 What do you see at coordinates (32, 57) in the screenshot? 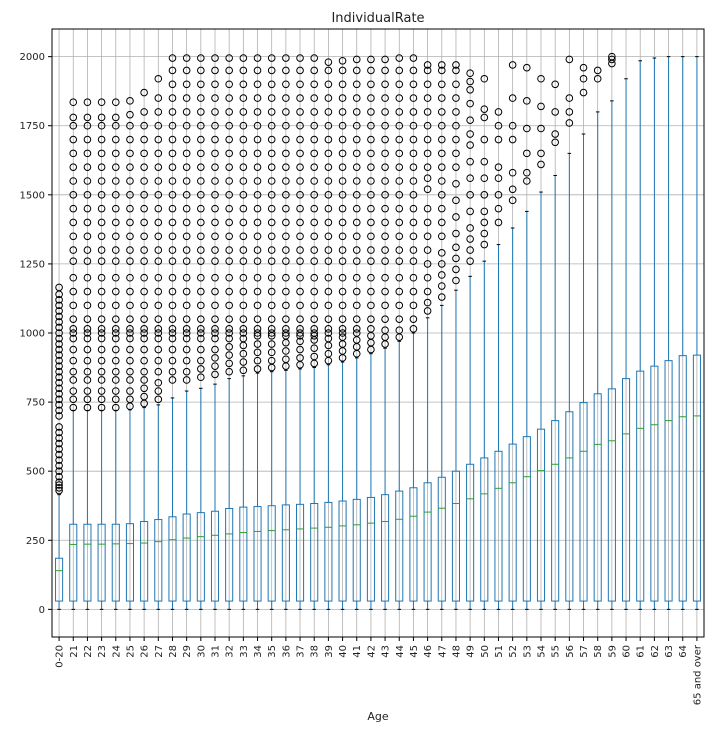
I see `y-tick-label: 2000` at bounding box center [32, 57].